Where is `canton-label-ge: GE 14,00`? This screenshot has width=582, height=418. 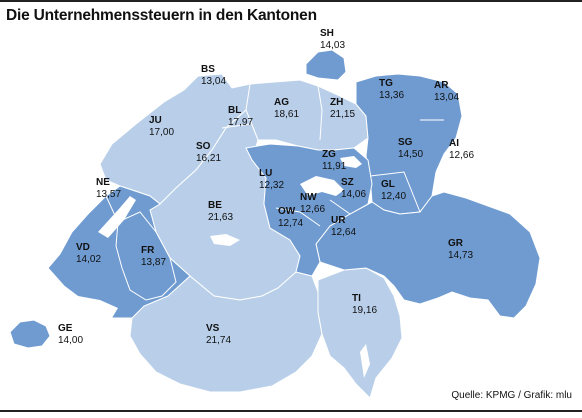 canton-label-ge: GE 14,00 is located at coordinates (71, 334).